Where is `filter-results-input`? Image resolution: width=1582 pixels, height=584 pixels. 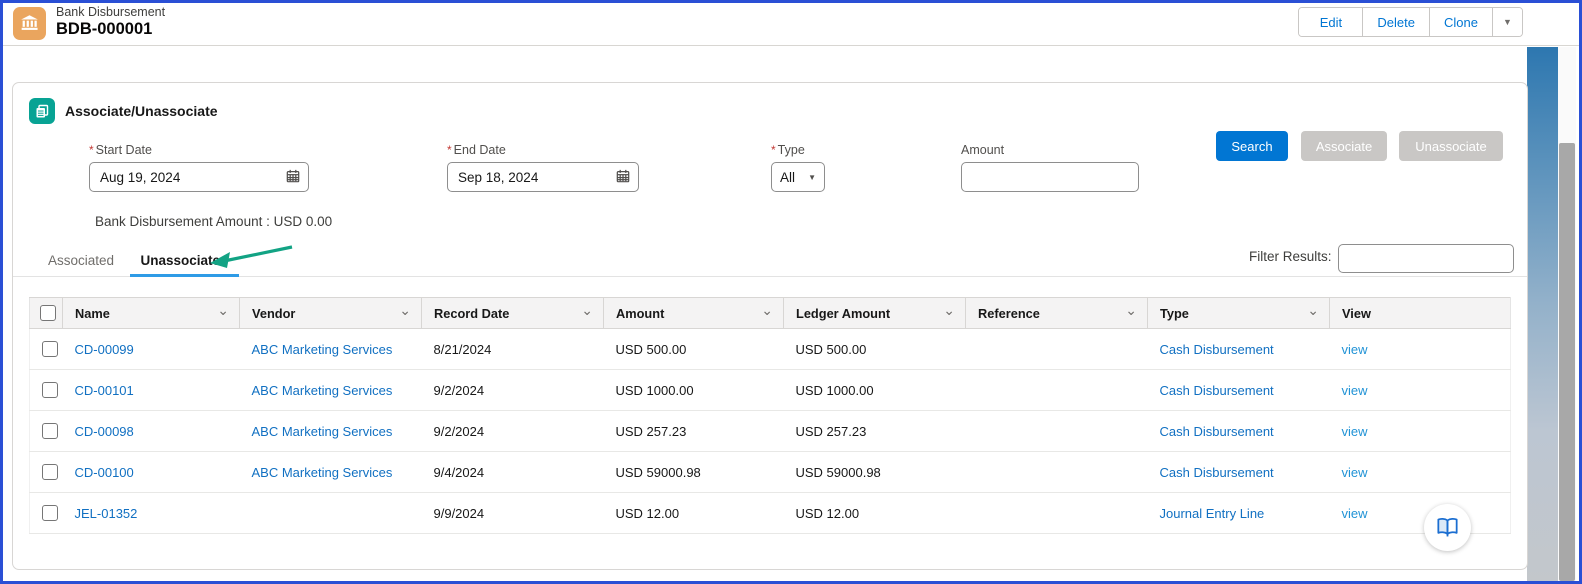
filter-results-input is located at coordinates (1426, 258).